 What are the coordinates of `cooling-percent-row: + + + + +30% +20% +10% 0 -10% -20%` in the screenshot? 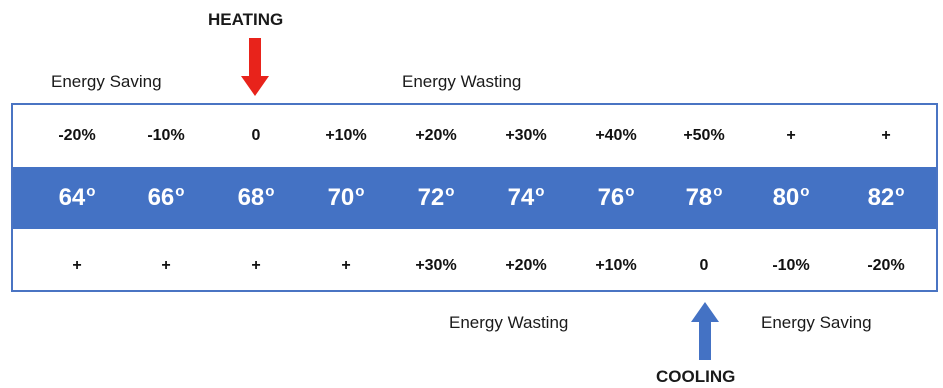 It's located at (474, 266).